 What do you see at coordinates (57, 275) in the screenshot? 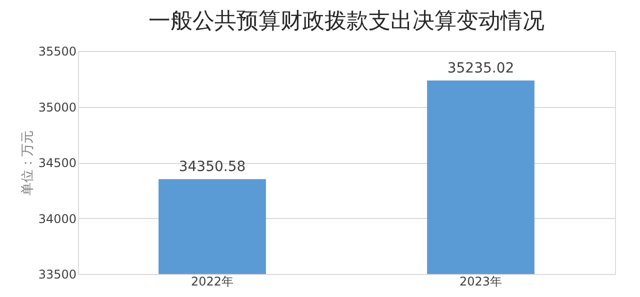
I see `y-tick-label: 33500` at bounding box center [57, 275].